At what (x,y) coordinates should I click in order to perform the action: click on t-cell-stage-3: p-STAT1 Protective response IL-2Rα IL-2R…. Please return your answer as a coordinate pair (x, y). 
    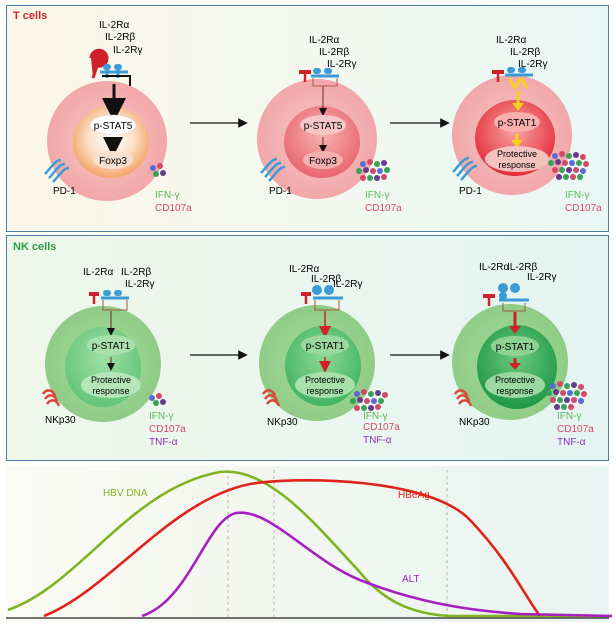
    Looking at the image, I should click on (527, 124).